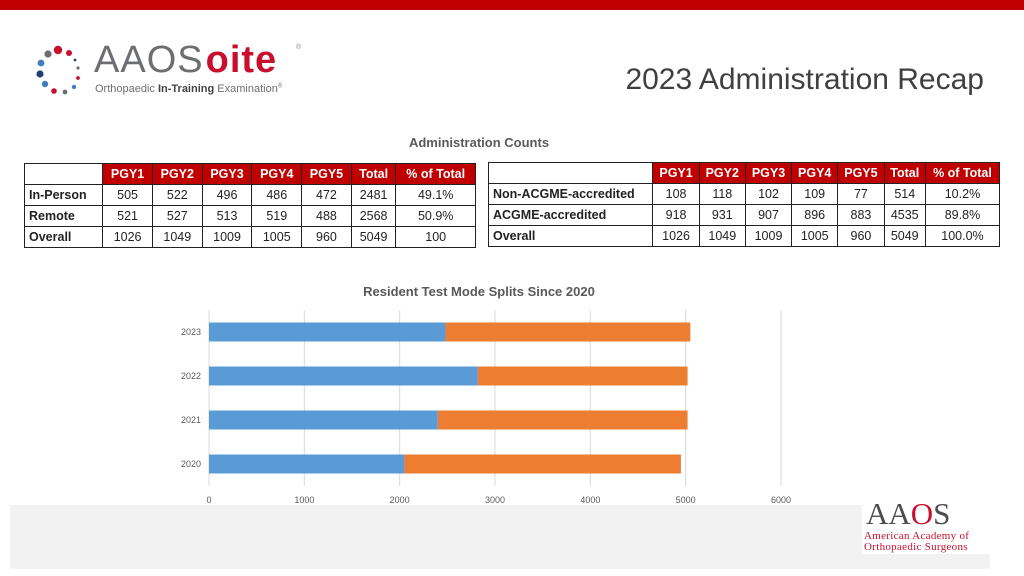 The image size is (1024, 576). What do you see at coordinates (861, 215) in the screenshot?
I see `table-cell: 883` at bounding box center [861, 215].